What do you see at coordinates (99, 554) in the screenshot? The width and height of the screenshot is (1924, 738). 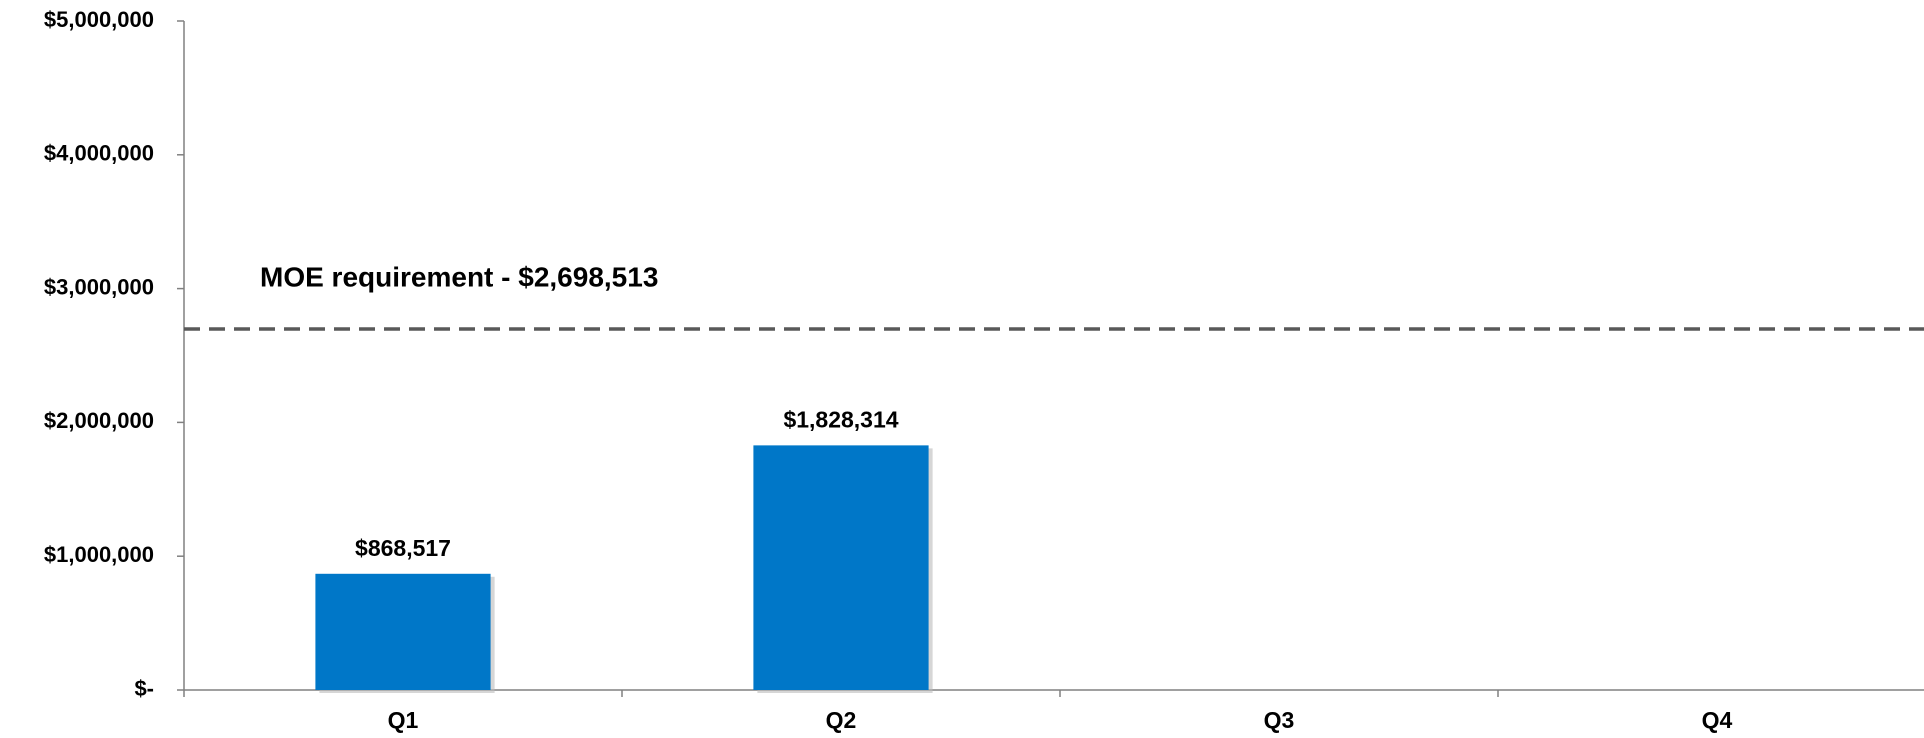 I see `y-tick-label: $1,000,000` at bounding box center [99, 554].